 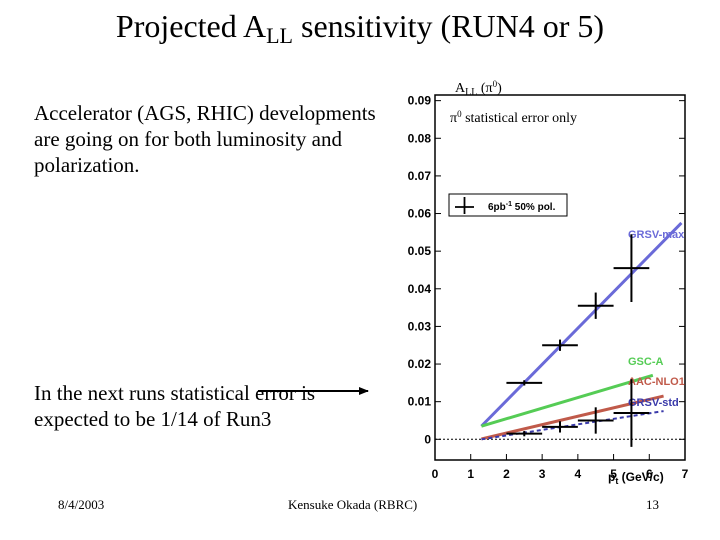 I want to click on title-rest: sensitivity (RUN4 or 5), so click(x=448, y=26).